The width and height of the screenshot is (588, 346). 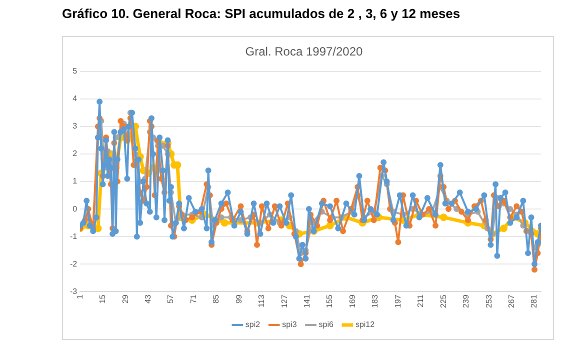 I want to click on x-tick-label: 113, so click(x=261, y=301).